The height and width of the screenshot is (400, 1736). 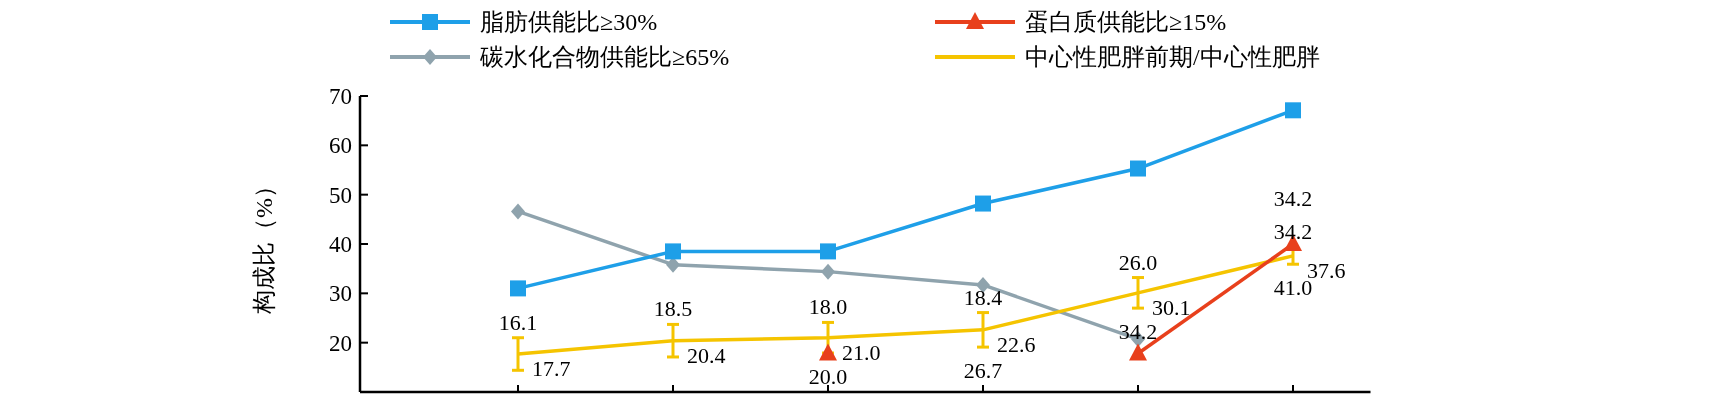 What do you see at coordinates (569, 22) in the screenshot?
I see `legend-label: 脂肪供能比≥30%` at bounding box center [569, 22].